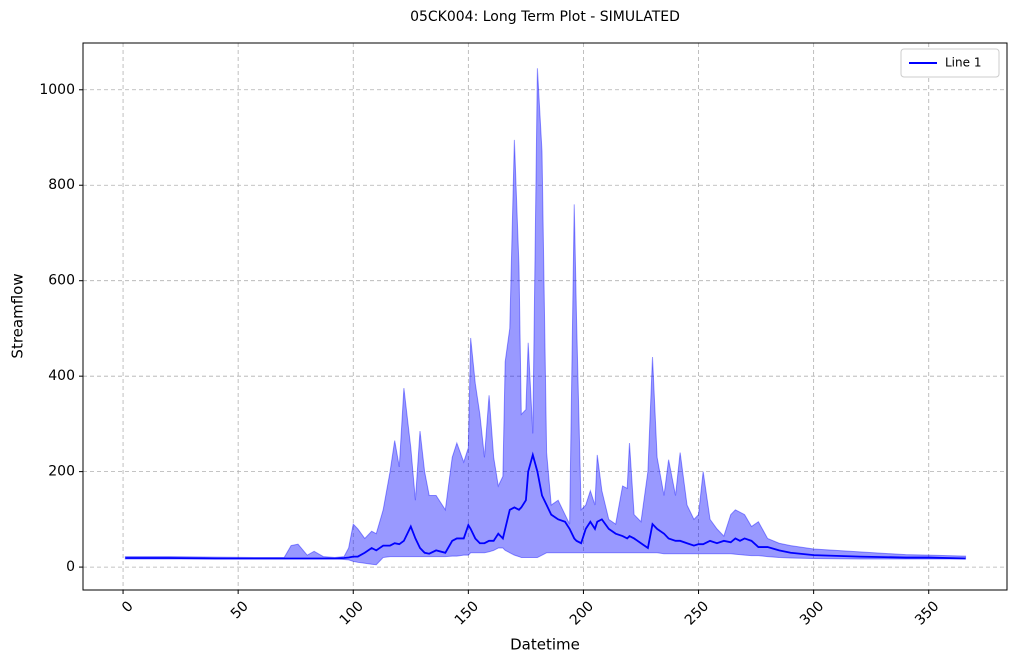 Image resolution: width=1017 pixels, height=662 pixels. Describe the element at coordinates (61, 472) in the screenshot. I see `y-tick-label: 200` at that location.